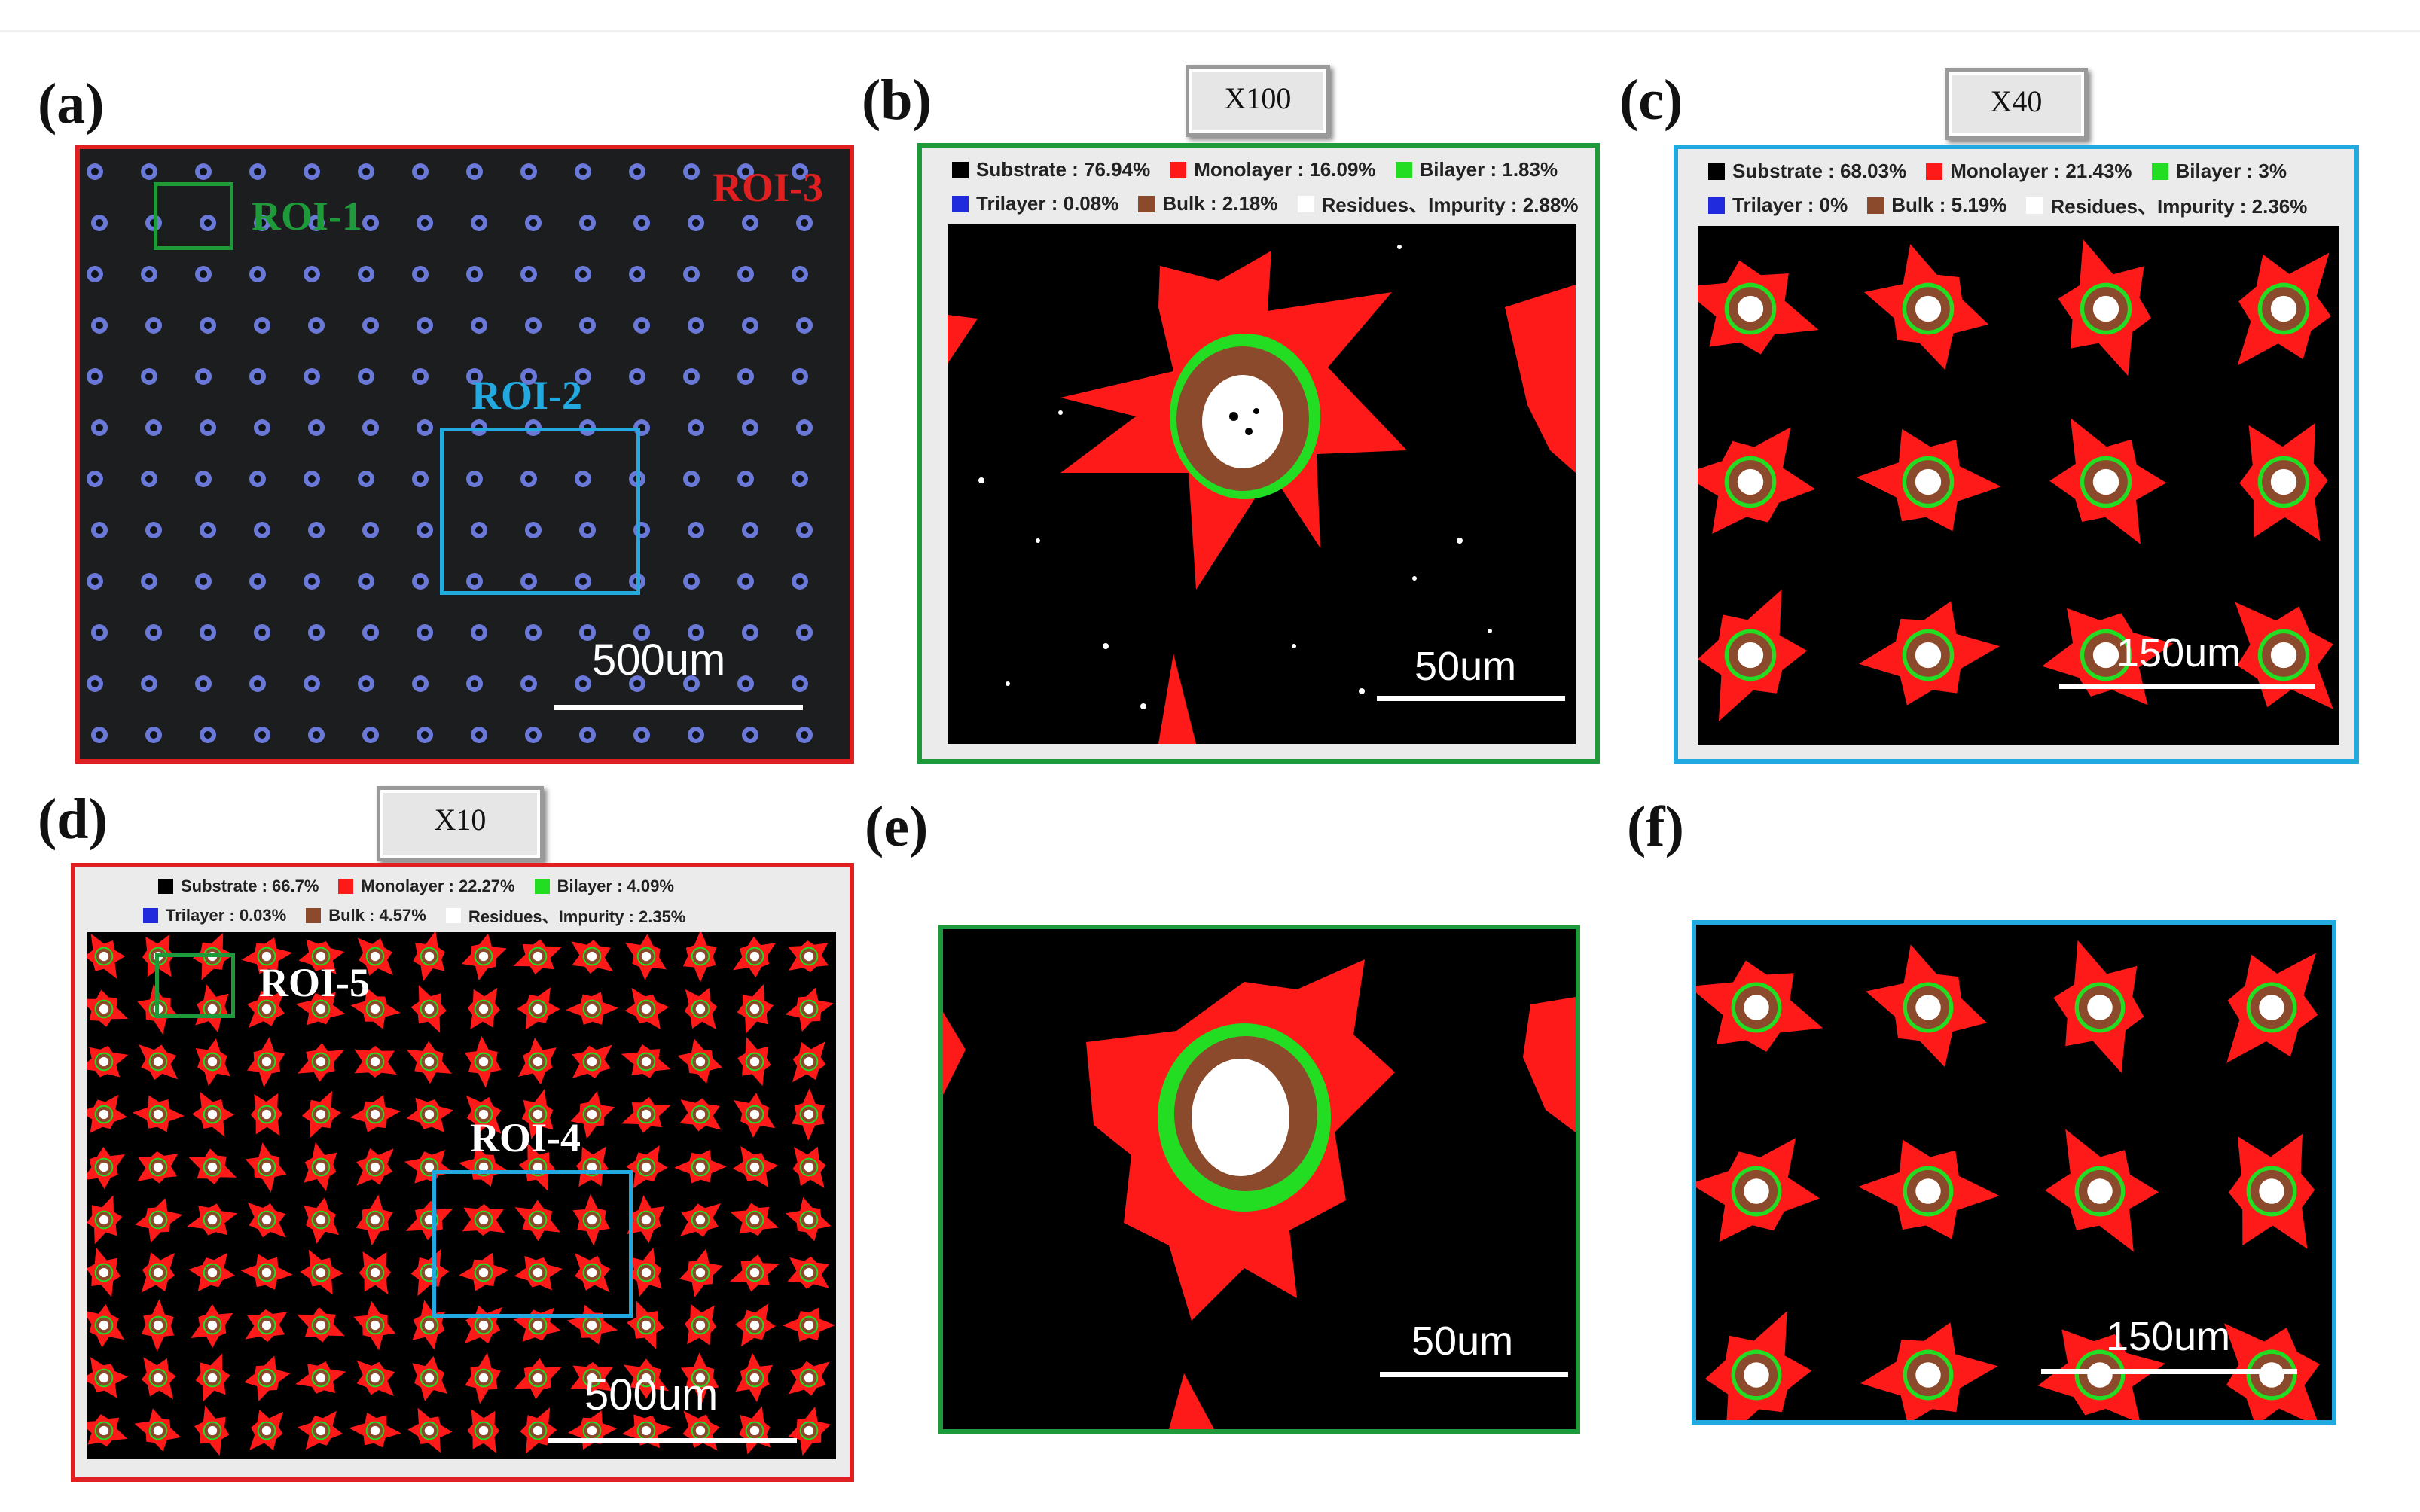  What do you see at coordinates (2187, 686) in the screenshot?
I see `scale-bar` at bounding box center [2187, 686].